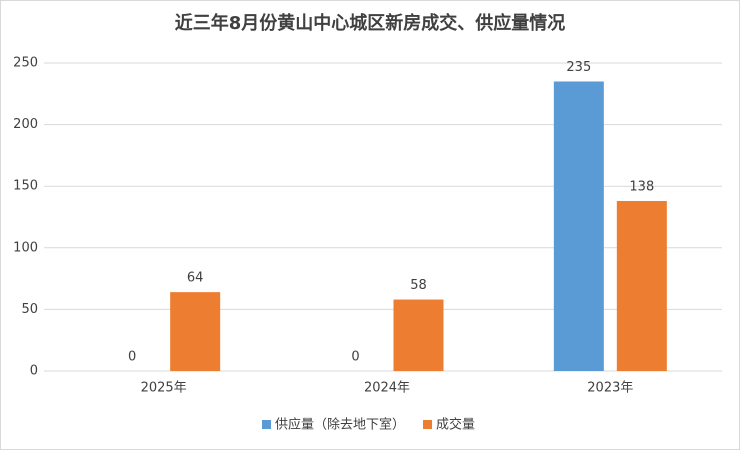 This screenshot has width=740, height=450. Describe the element at coordinates (418, 285) in the screenshot. I see `data-label: 58` at that location.